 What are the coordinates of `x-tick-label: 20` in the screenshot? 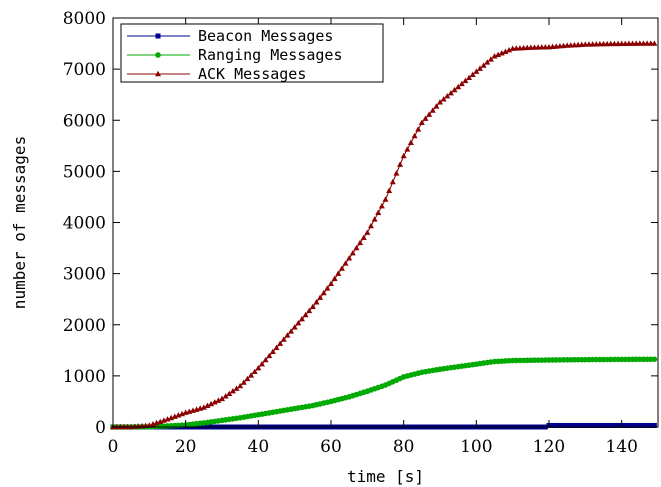 It's located at (186, 447).